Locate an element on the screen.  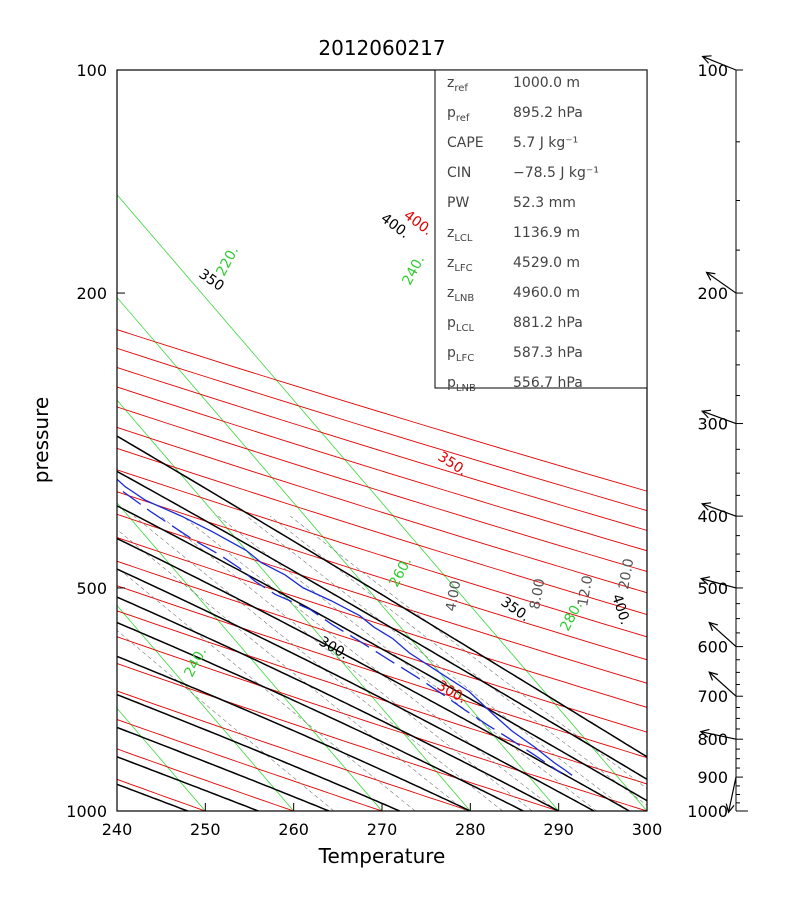
y-tick-label: 500 is located at coordinates (91, 588).